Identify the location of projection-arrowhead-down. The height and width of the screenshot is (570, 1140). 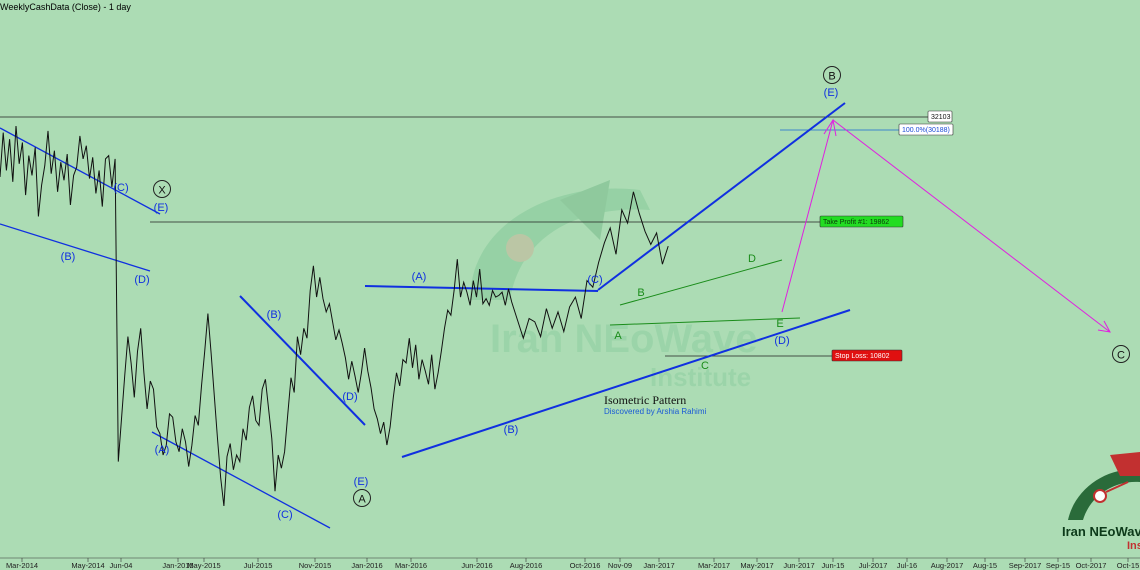
(1104, 326).